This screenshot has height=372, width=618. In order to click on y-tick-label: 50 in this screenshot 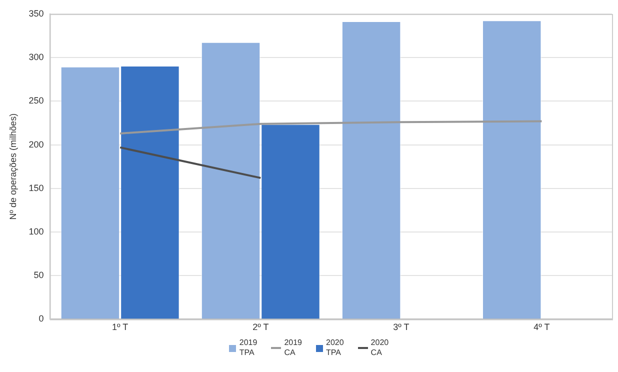, I will do `click(39, 275)`.